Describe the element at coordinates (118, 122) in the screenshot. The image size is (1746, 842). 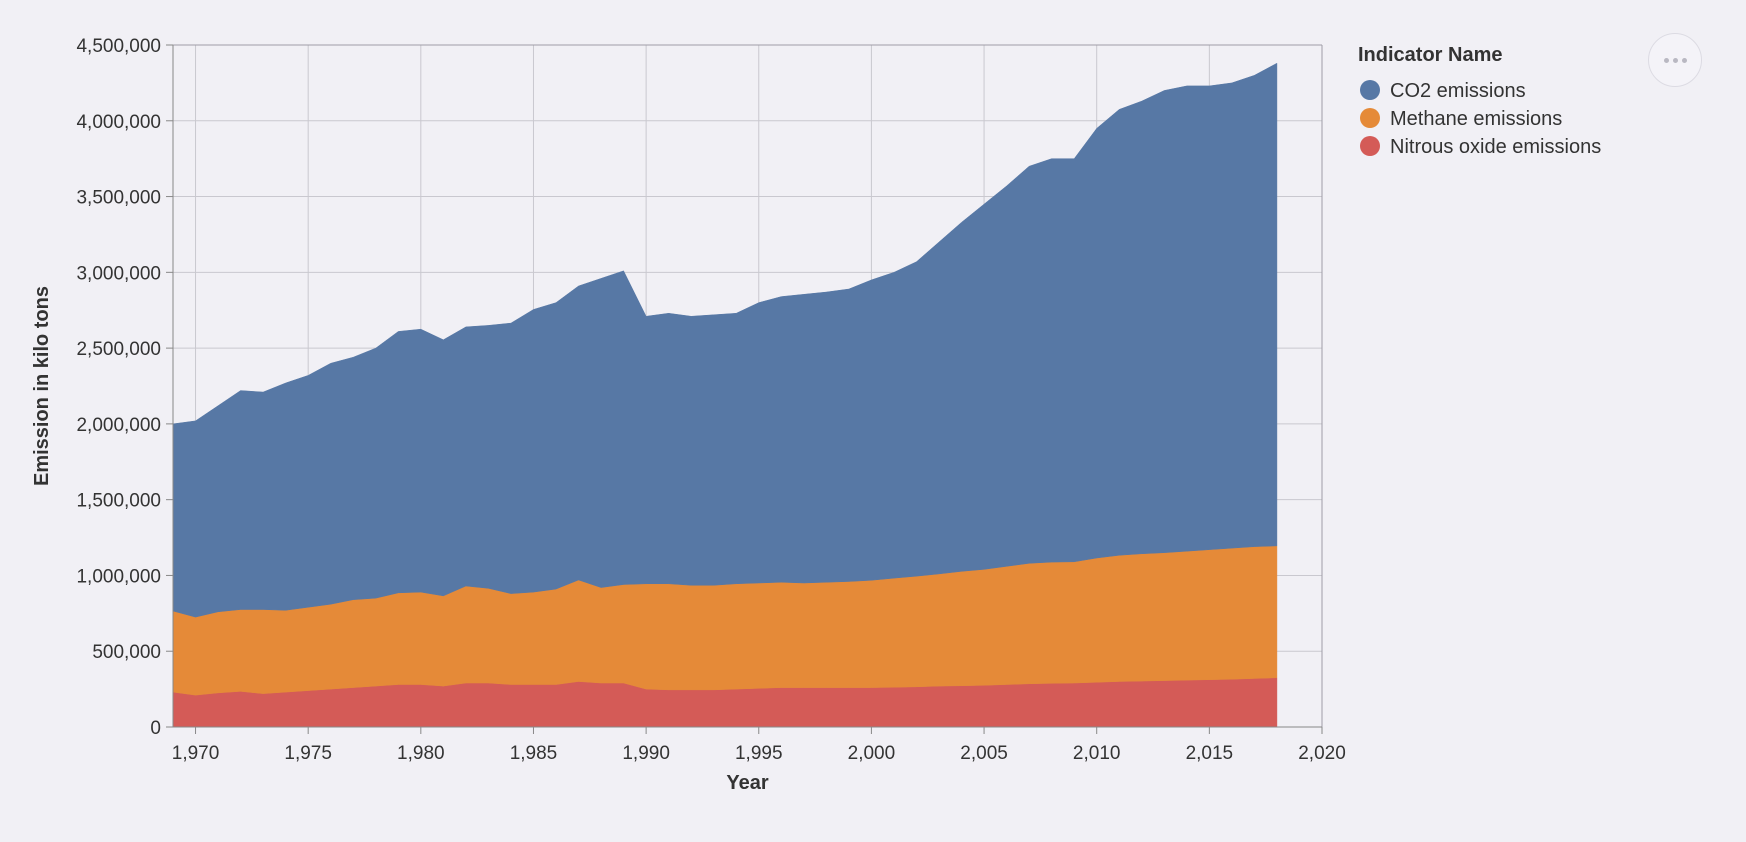
I see `y-tick-label: 4,000,000` at that location.